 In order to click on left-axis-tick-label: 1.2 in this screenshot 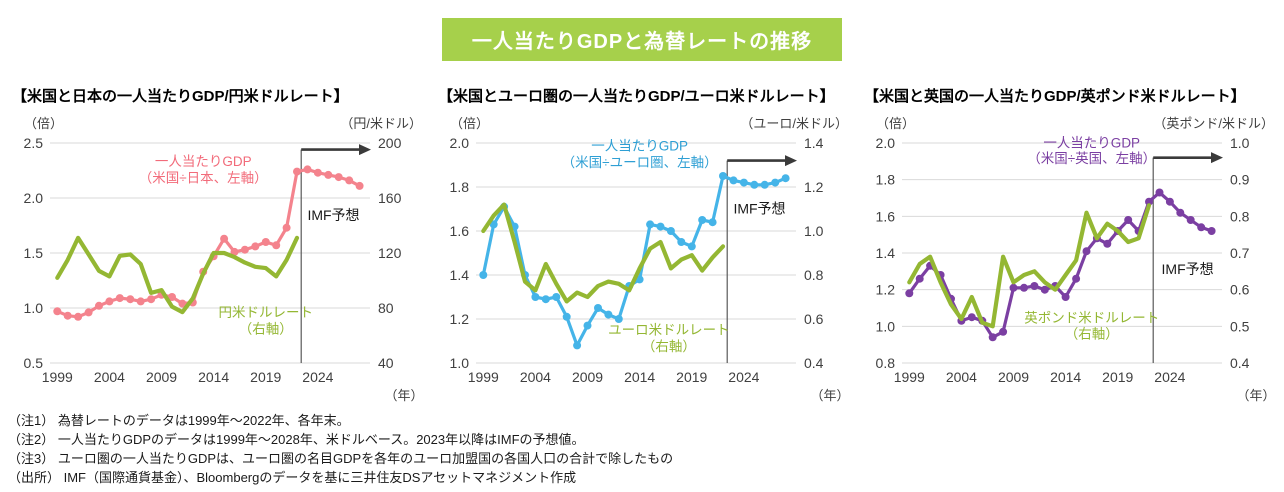, I will do `click(460, 319)`.